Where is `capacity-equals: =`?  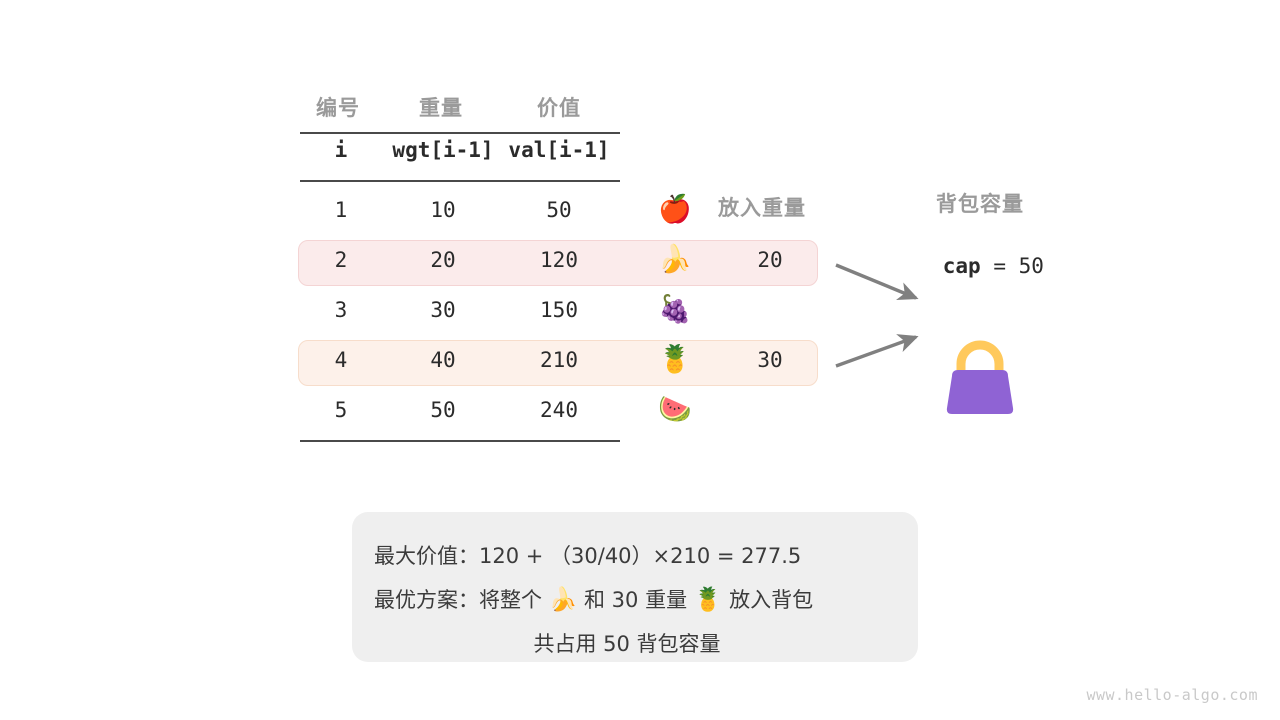
capacity-equals: = is located at coordinates (999, 266).